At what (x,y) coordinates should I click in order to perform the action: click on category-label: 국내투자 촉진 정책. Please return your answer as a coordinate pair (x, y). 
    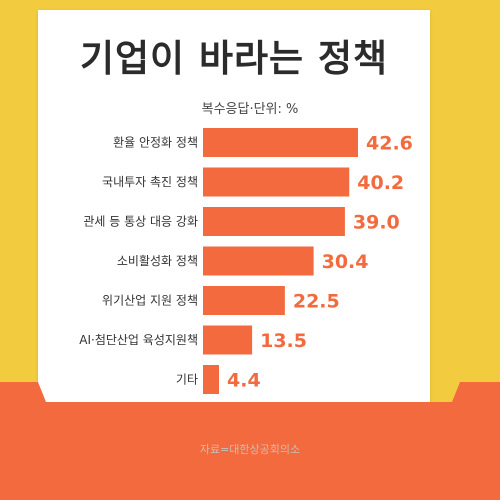
    Looking at the image, I should click on (150, 181).